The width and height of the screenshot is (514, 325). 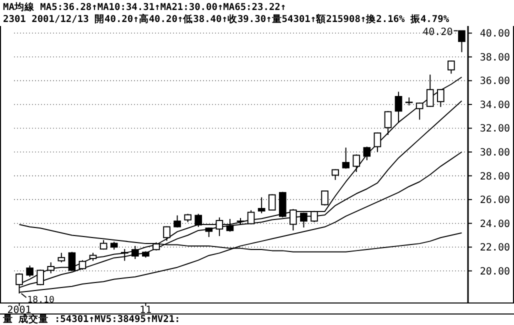 I want to click on y-tick-label: 40.00, so click(x=495, y=34).